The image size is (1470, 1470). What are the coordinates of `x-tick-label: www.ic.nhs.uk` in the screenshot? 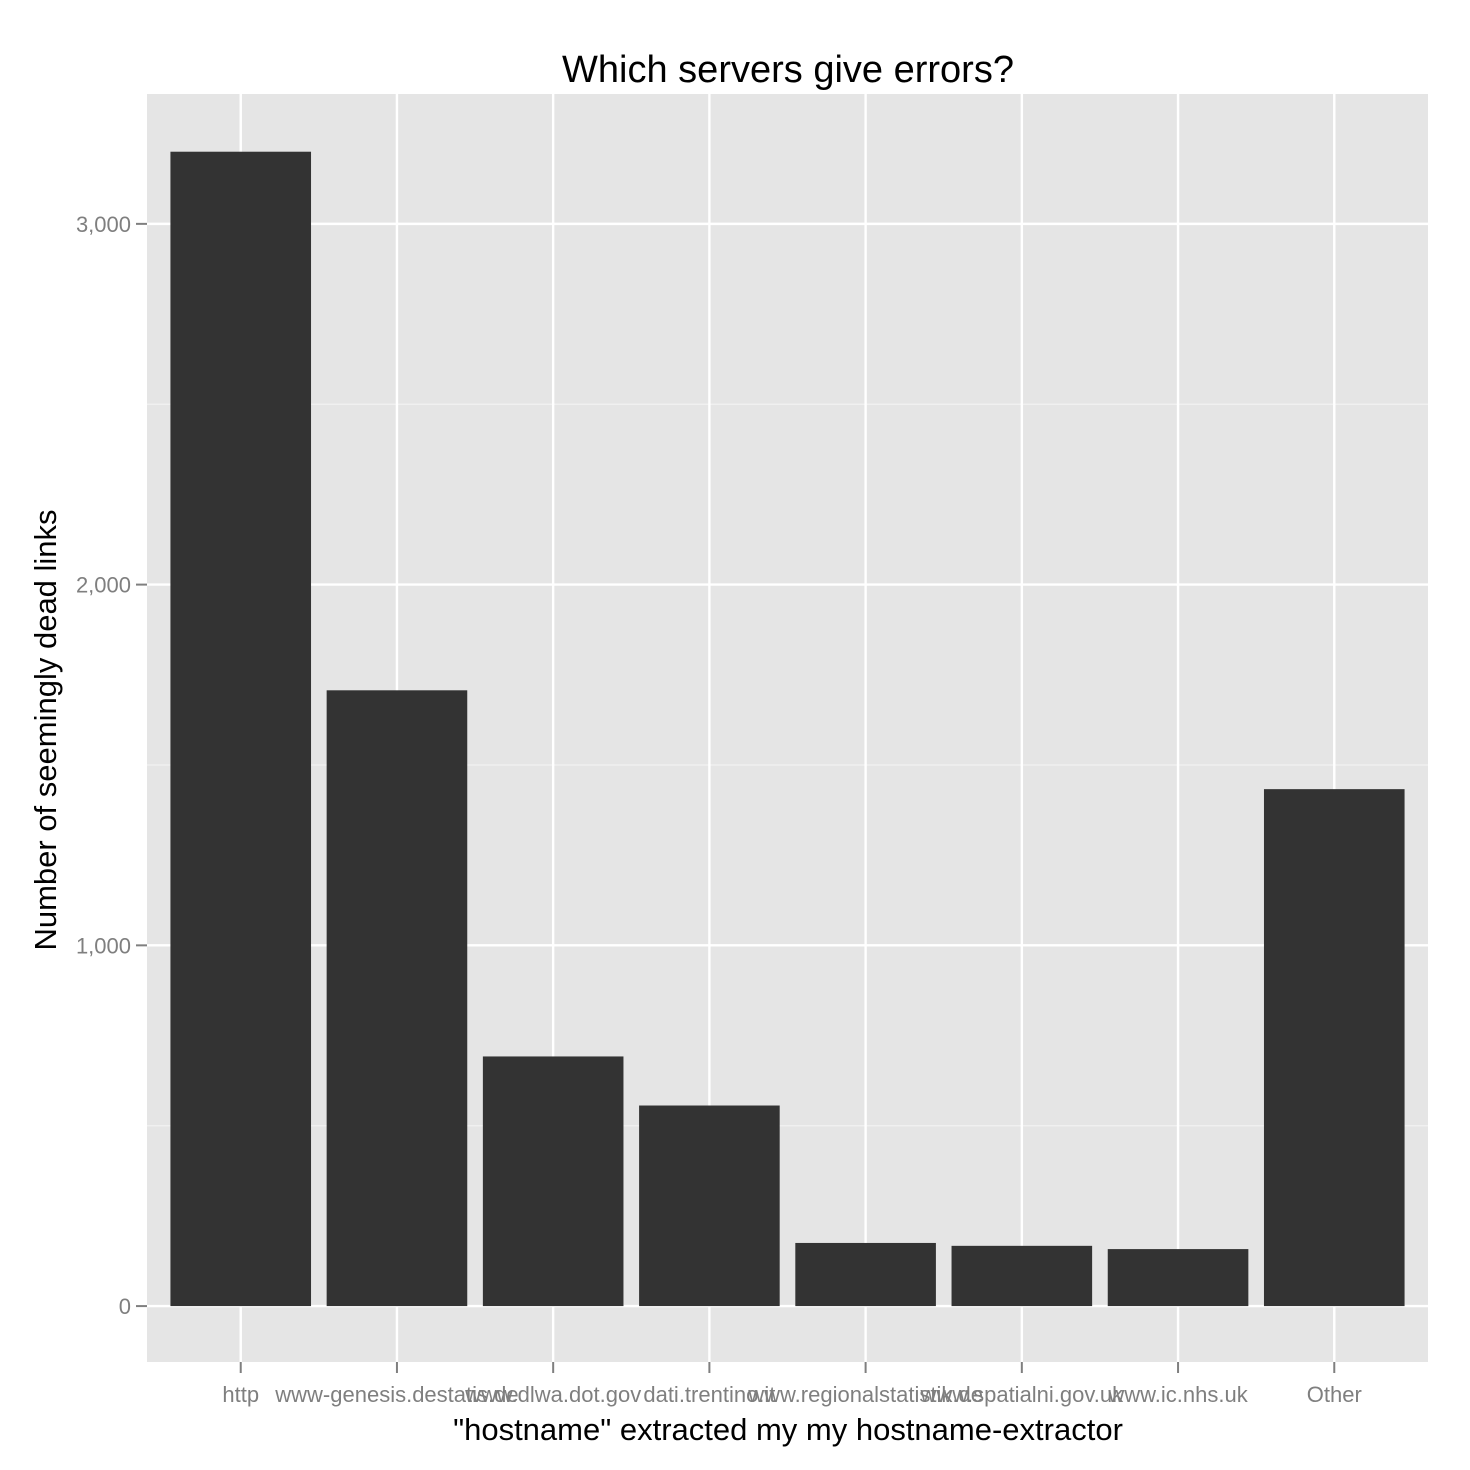 It's located at (1177, 1394).